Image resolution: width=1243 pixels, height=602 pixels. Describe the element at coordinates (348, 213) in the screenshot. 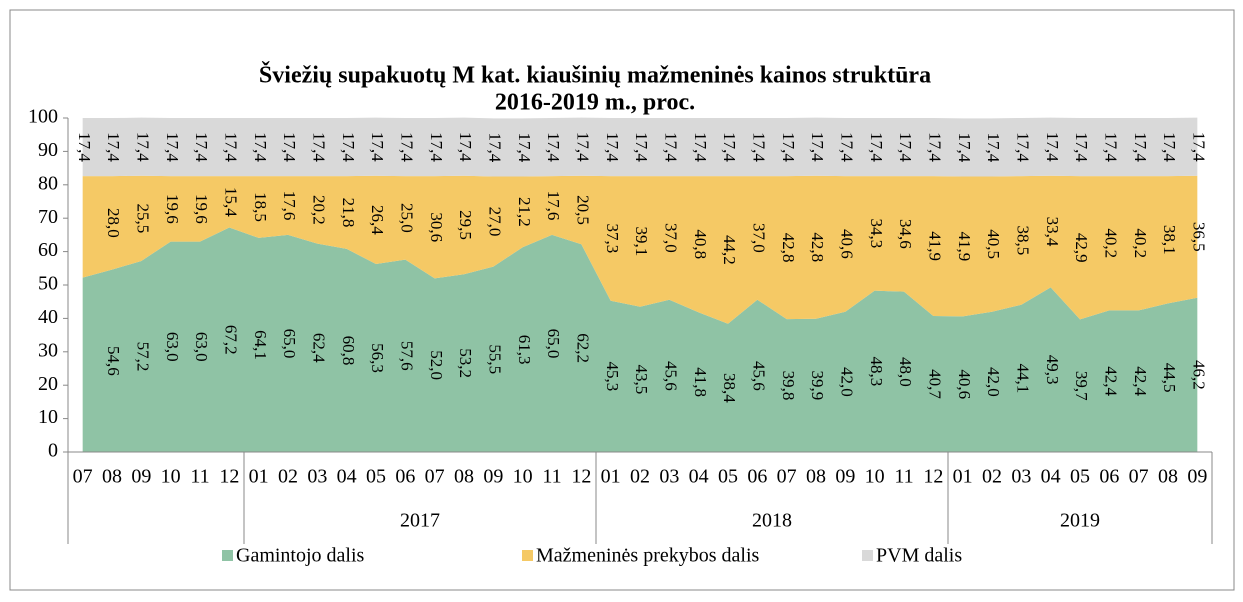

I see `data-label: 21,8` at that location.